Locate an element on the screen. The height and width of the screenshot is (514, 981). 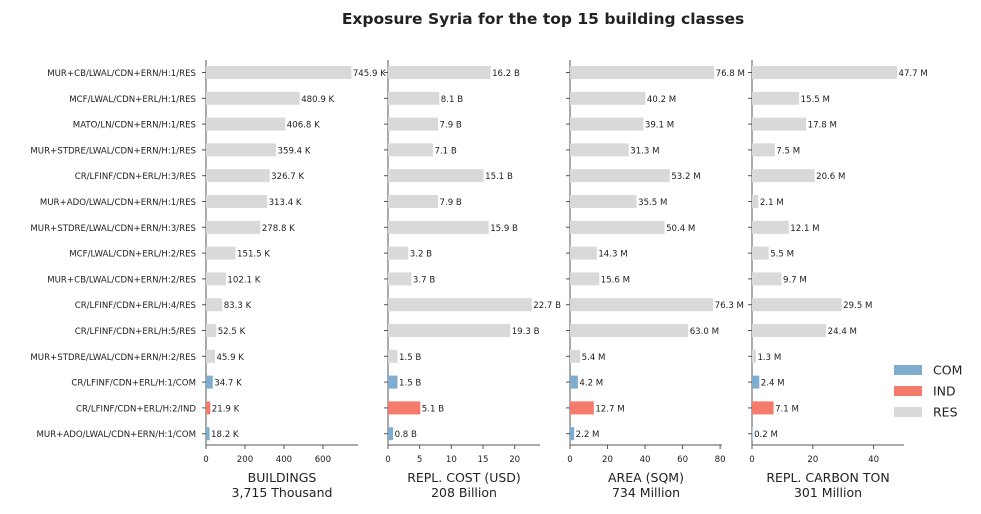
x-tick-label: 200 is located at coordinates (245, 460).